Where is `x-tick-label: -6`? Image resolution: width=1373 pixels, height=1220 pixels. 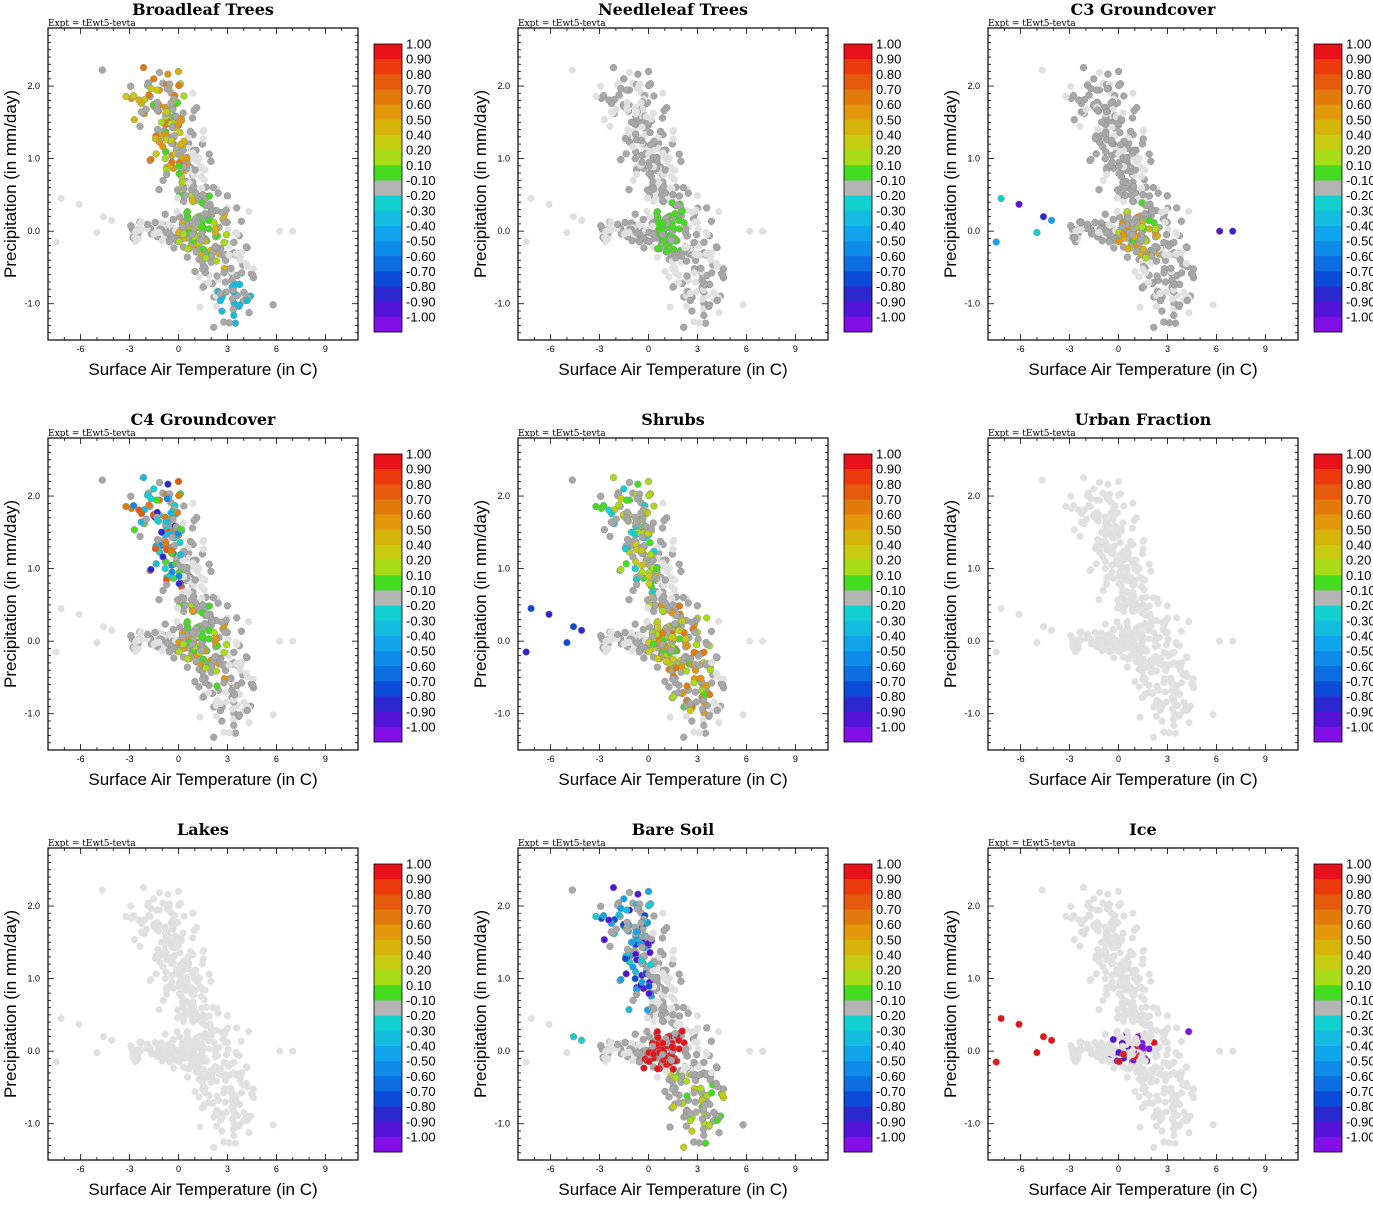 x-tick-label: -6 is located at coordinates (81, 1169).